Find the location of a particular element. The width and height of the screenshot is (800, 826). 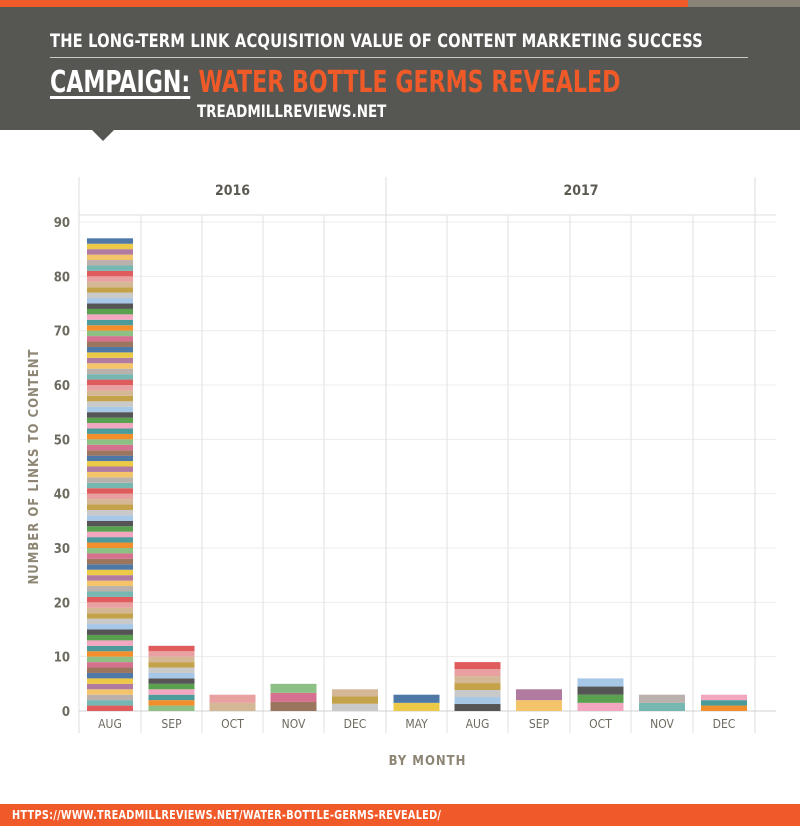

x-axis-title: BY MONTH is located at coordinates (428, 761).